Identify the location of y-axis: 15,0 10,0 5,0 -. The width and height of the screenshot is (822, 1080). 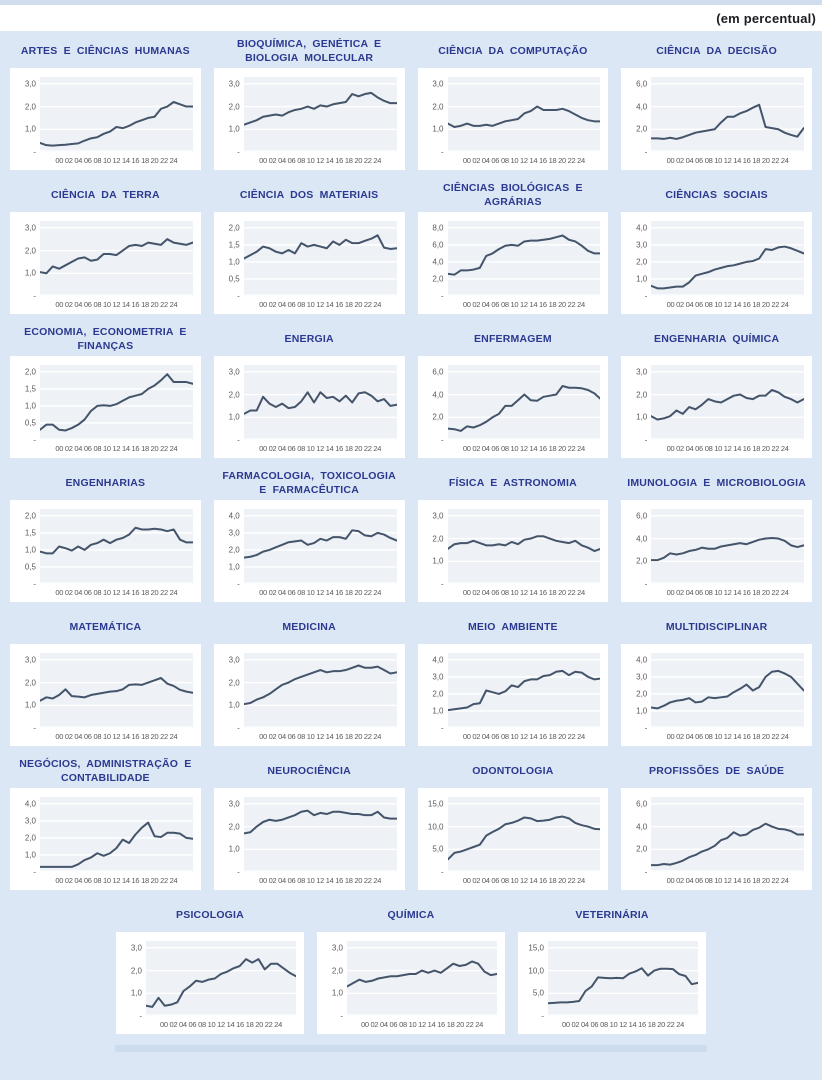
(434, 836).